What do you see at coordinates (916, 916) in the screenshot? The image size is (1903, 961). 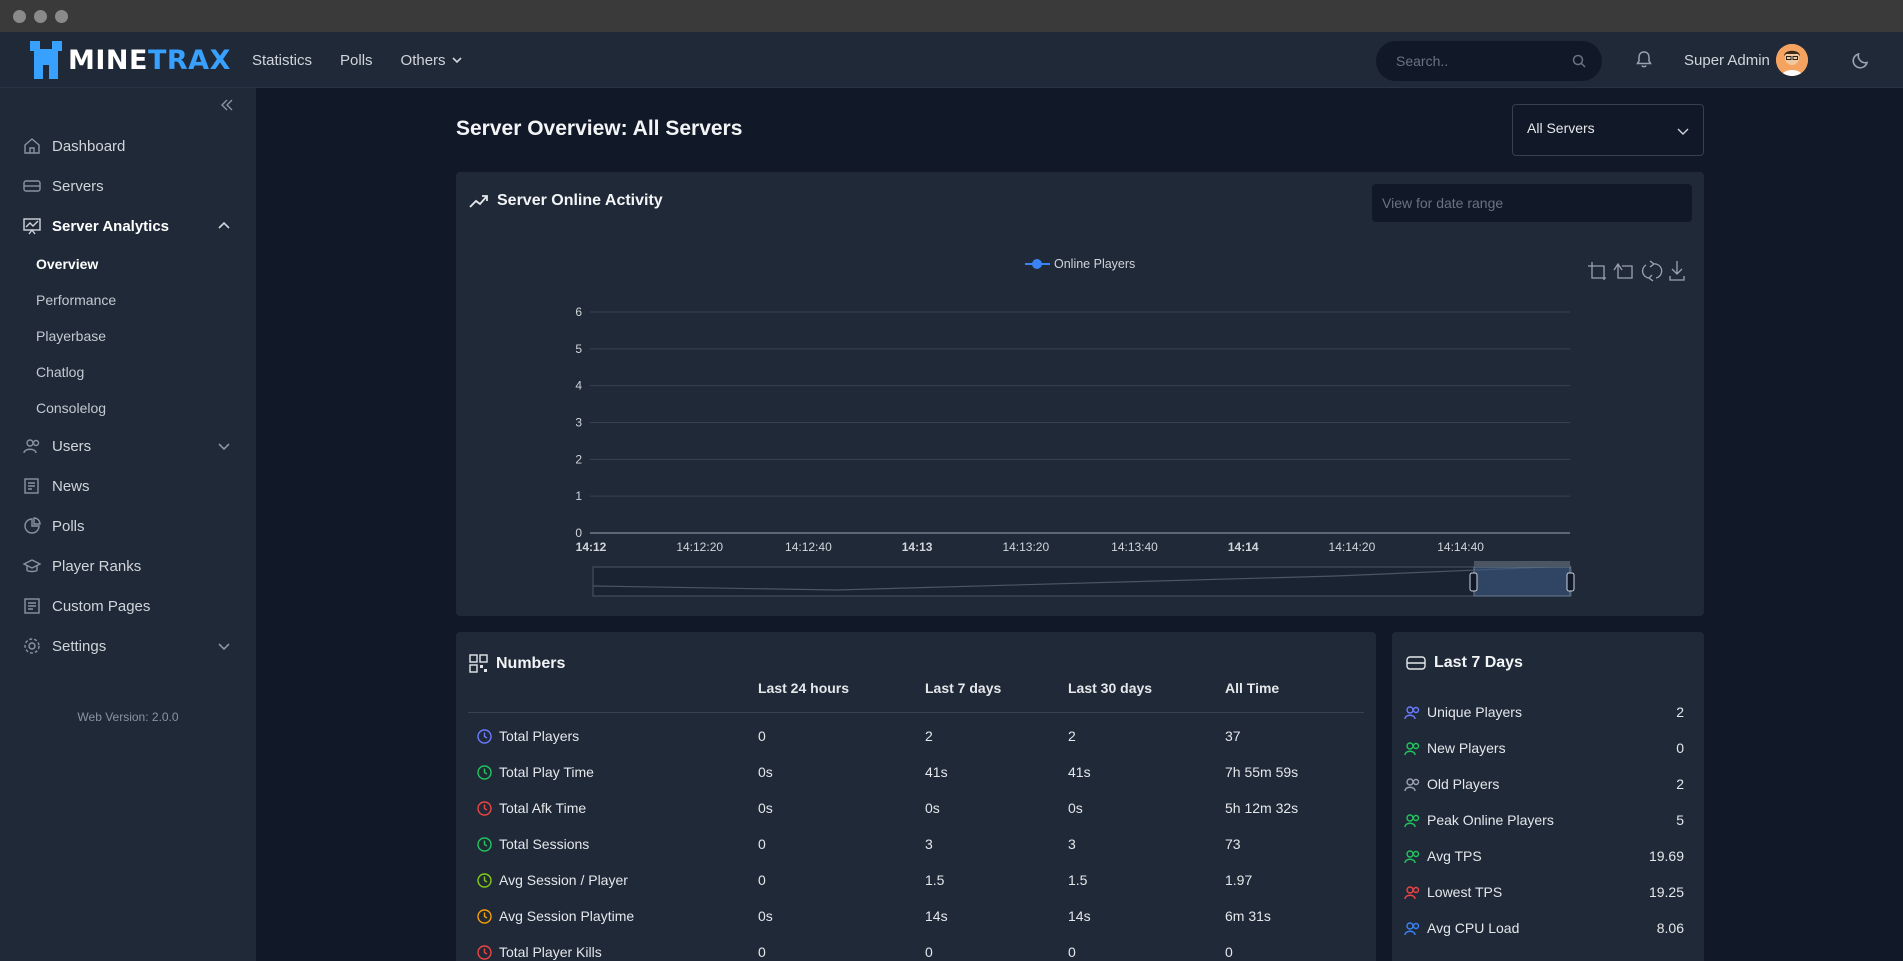 I see `table-row: Avg Session Playtime 0s 14s 14s 6m 31s` at bounding box center [916, 916].